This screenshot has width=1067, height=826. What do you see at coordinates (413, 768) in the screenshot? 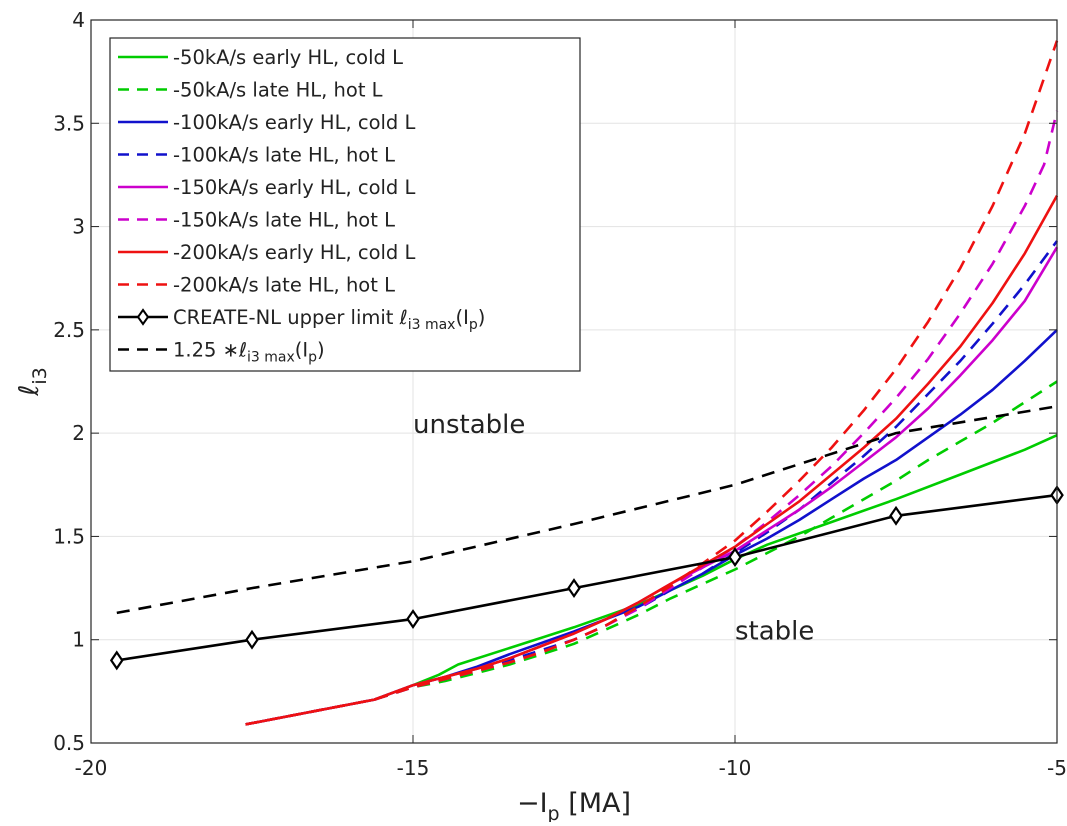
I see `x-tick-label: -15` at bounding box center [413, 768].